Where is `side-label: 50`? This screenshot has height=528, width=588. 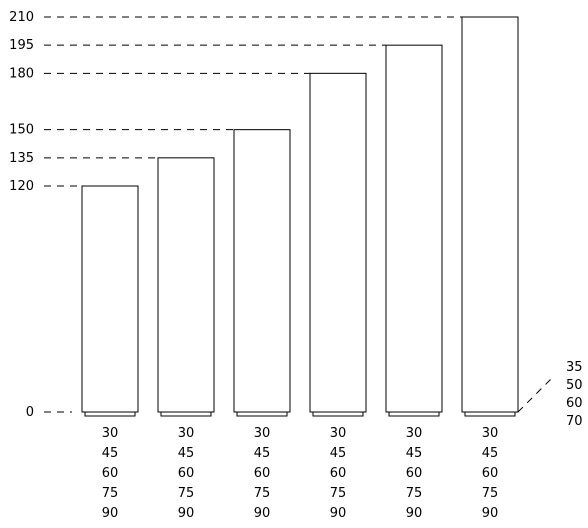 side-label: 50 is located at coordinates (574, 385).